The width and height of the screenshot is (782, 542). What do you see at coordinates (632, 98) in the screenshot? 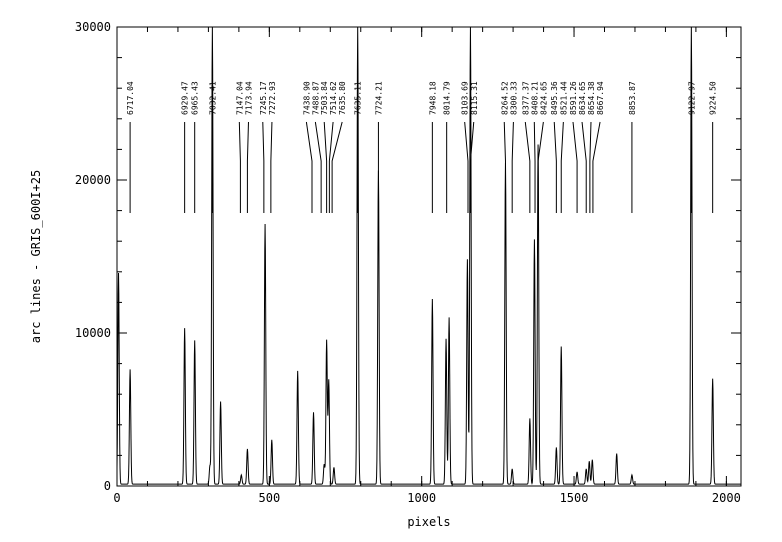
I see `line-id-label: 8853.87` at bounding box center [632, 98].